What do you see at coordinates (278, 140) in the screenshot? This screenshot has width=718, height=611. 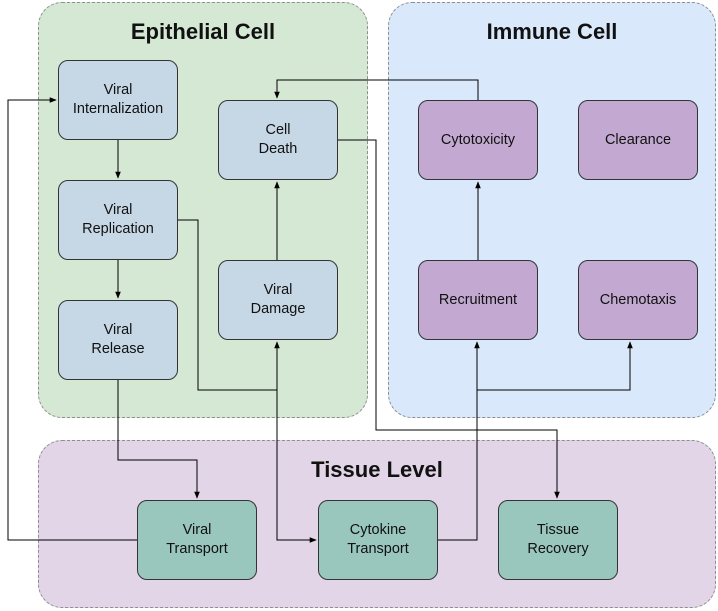 I see `node-cell-death: Cell Death` at bounding box center [278, 140].